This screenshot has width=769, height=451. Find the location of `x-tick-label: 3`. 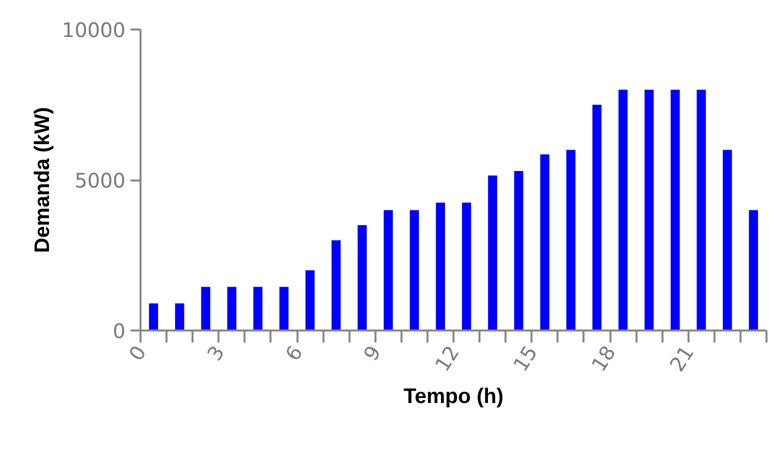

x-tick-label: 3 is located at coordinates (216, 353).